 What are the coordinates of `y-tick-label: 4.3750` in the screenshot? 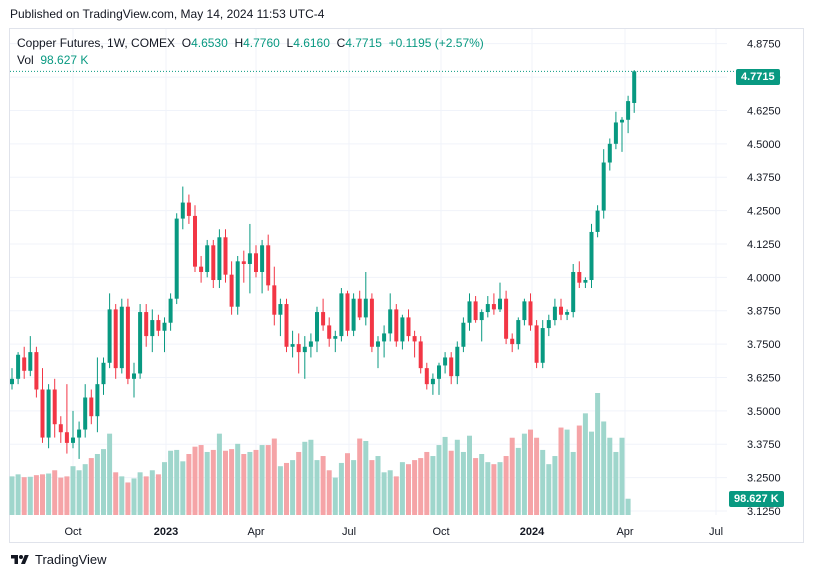 It's located at (764, 178).